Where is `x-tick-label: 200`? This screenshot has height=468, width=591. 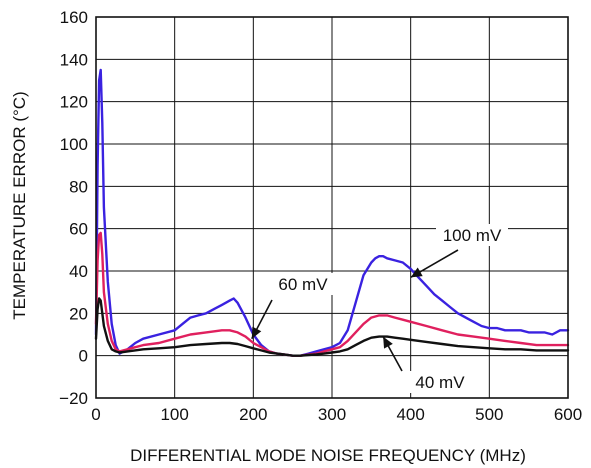
x-tick-label: 200 is located at coordinates (253, 414).